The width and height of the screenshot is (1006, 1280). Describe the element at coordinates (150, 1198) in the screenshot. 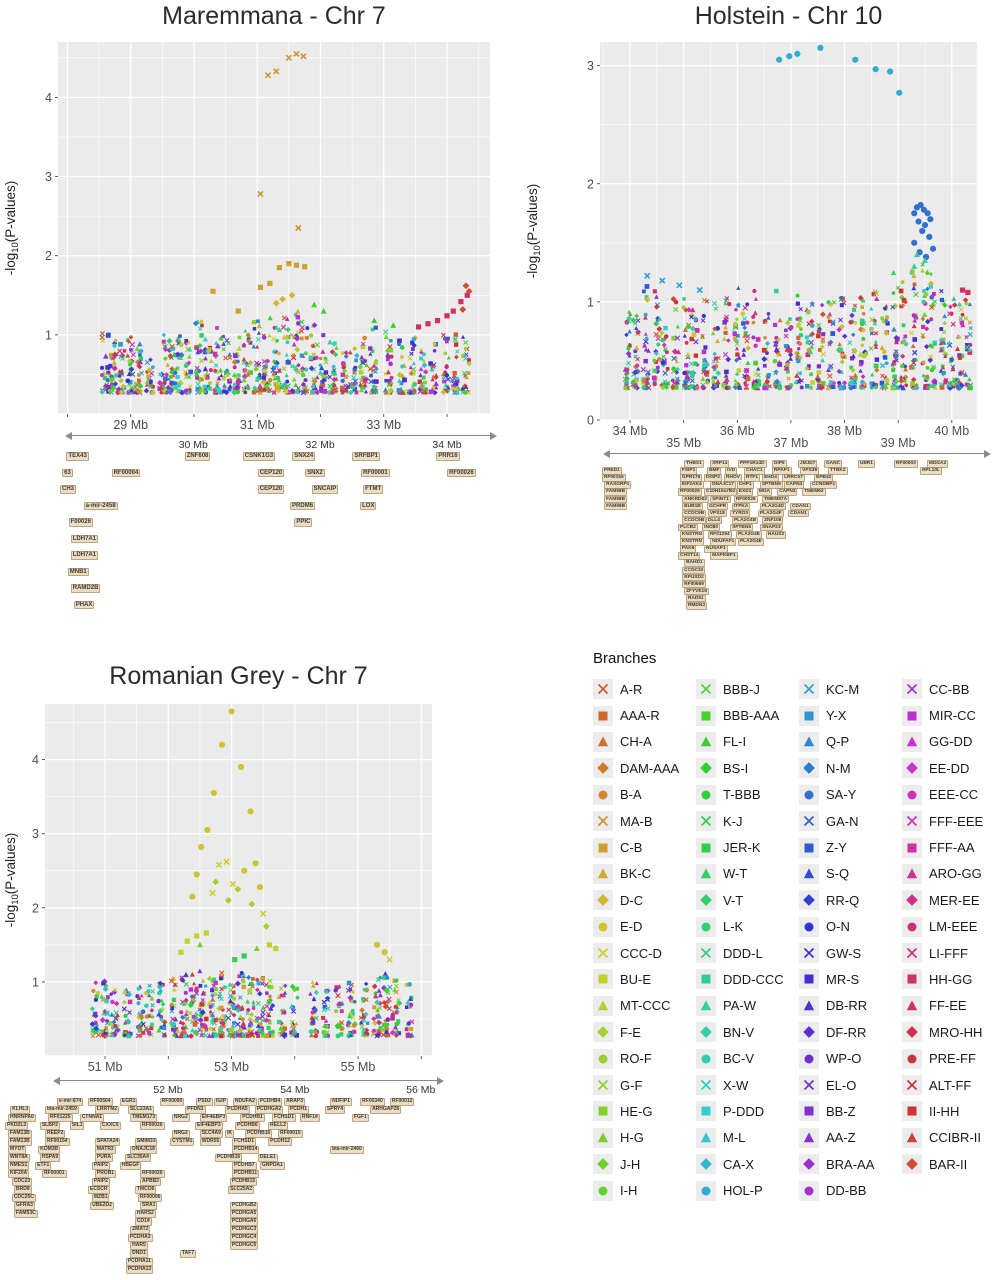

I see `gene-label: RF00006` at that location.